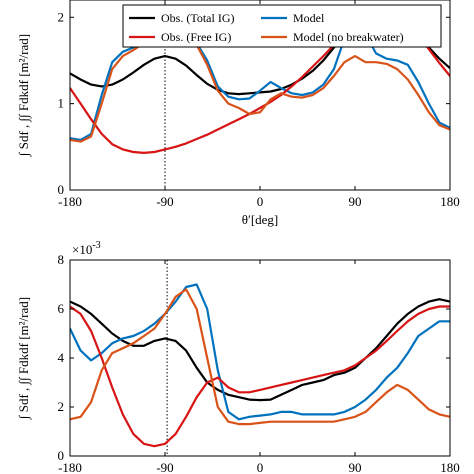 Image resolution: width=474 pixels, height=474 pixels. Describe the element at coordinates (61, 259) in the screenshot. I see `y-tick-label: 8` at that location.